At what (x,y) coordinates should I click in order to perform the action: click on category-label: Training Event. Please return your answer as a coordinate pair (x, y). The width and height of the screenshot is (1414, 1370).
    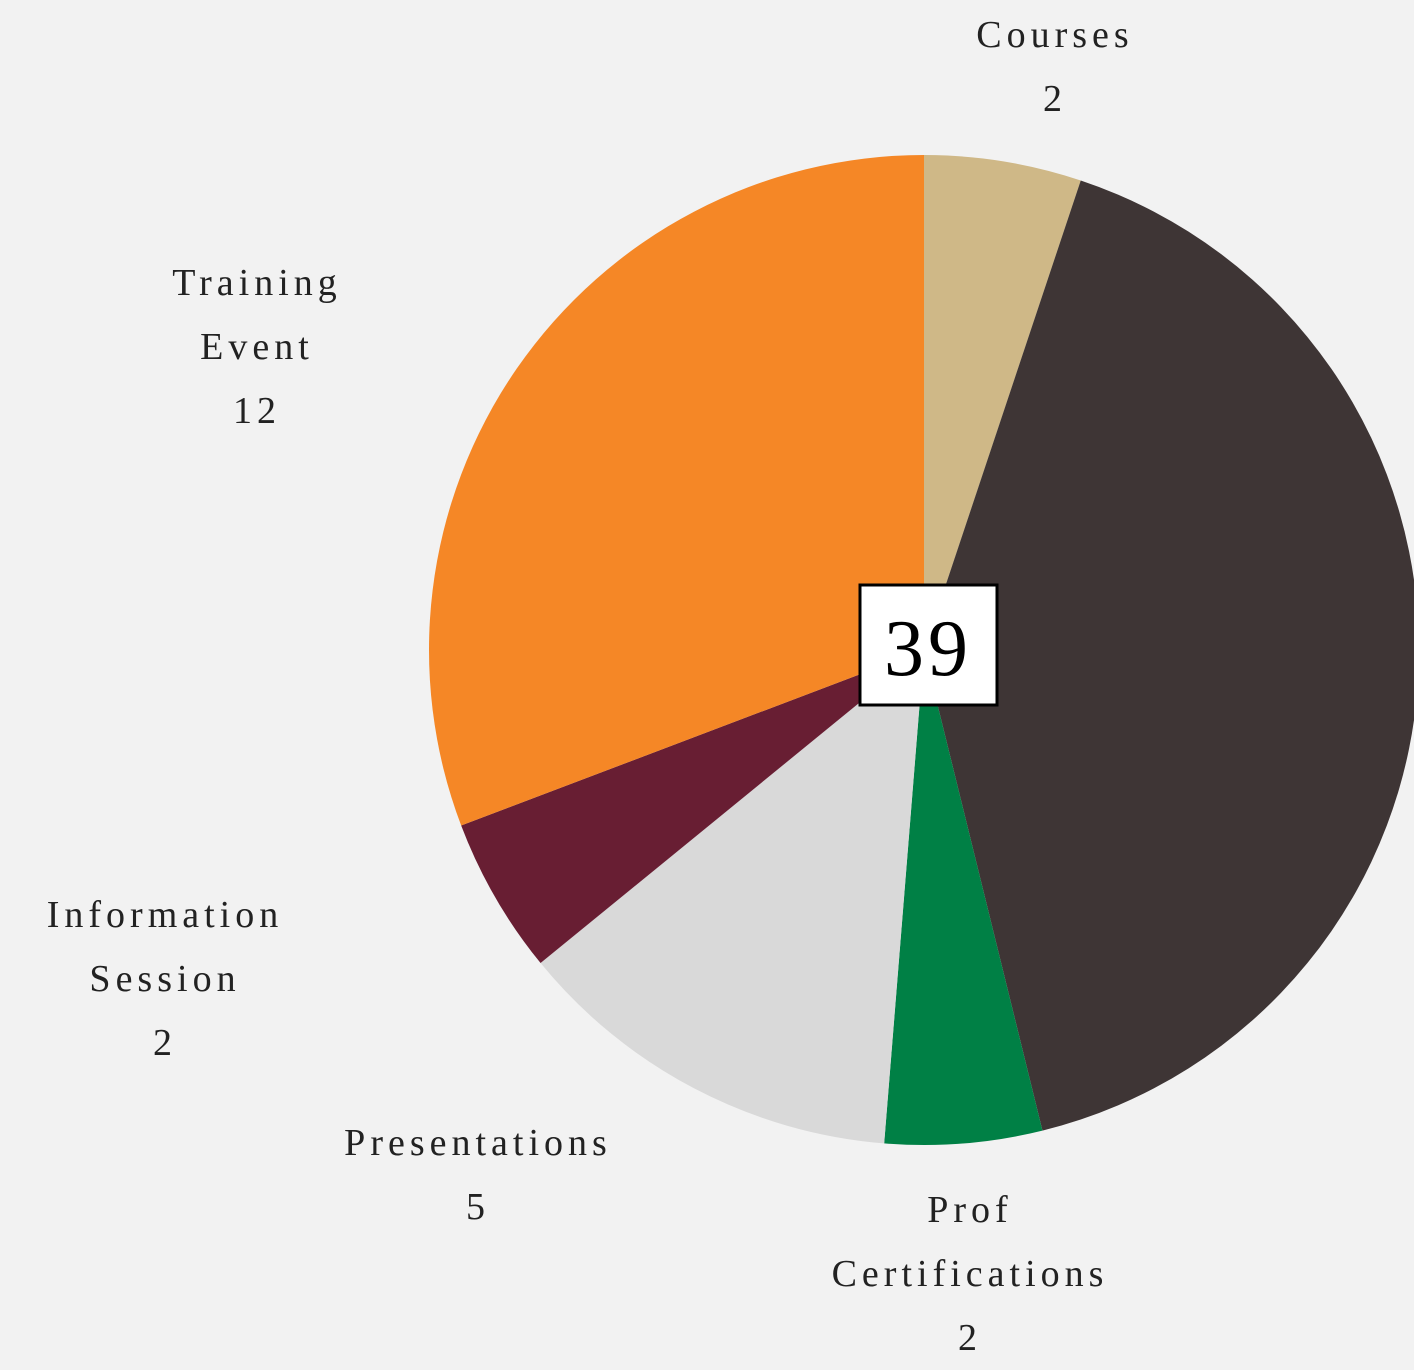
    Looking at the image, I should click on (257, 315).